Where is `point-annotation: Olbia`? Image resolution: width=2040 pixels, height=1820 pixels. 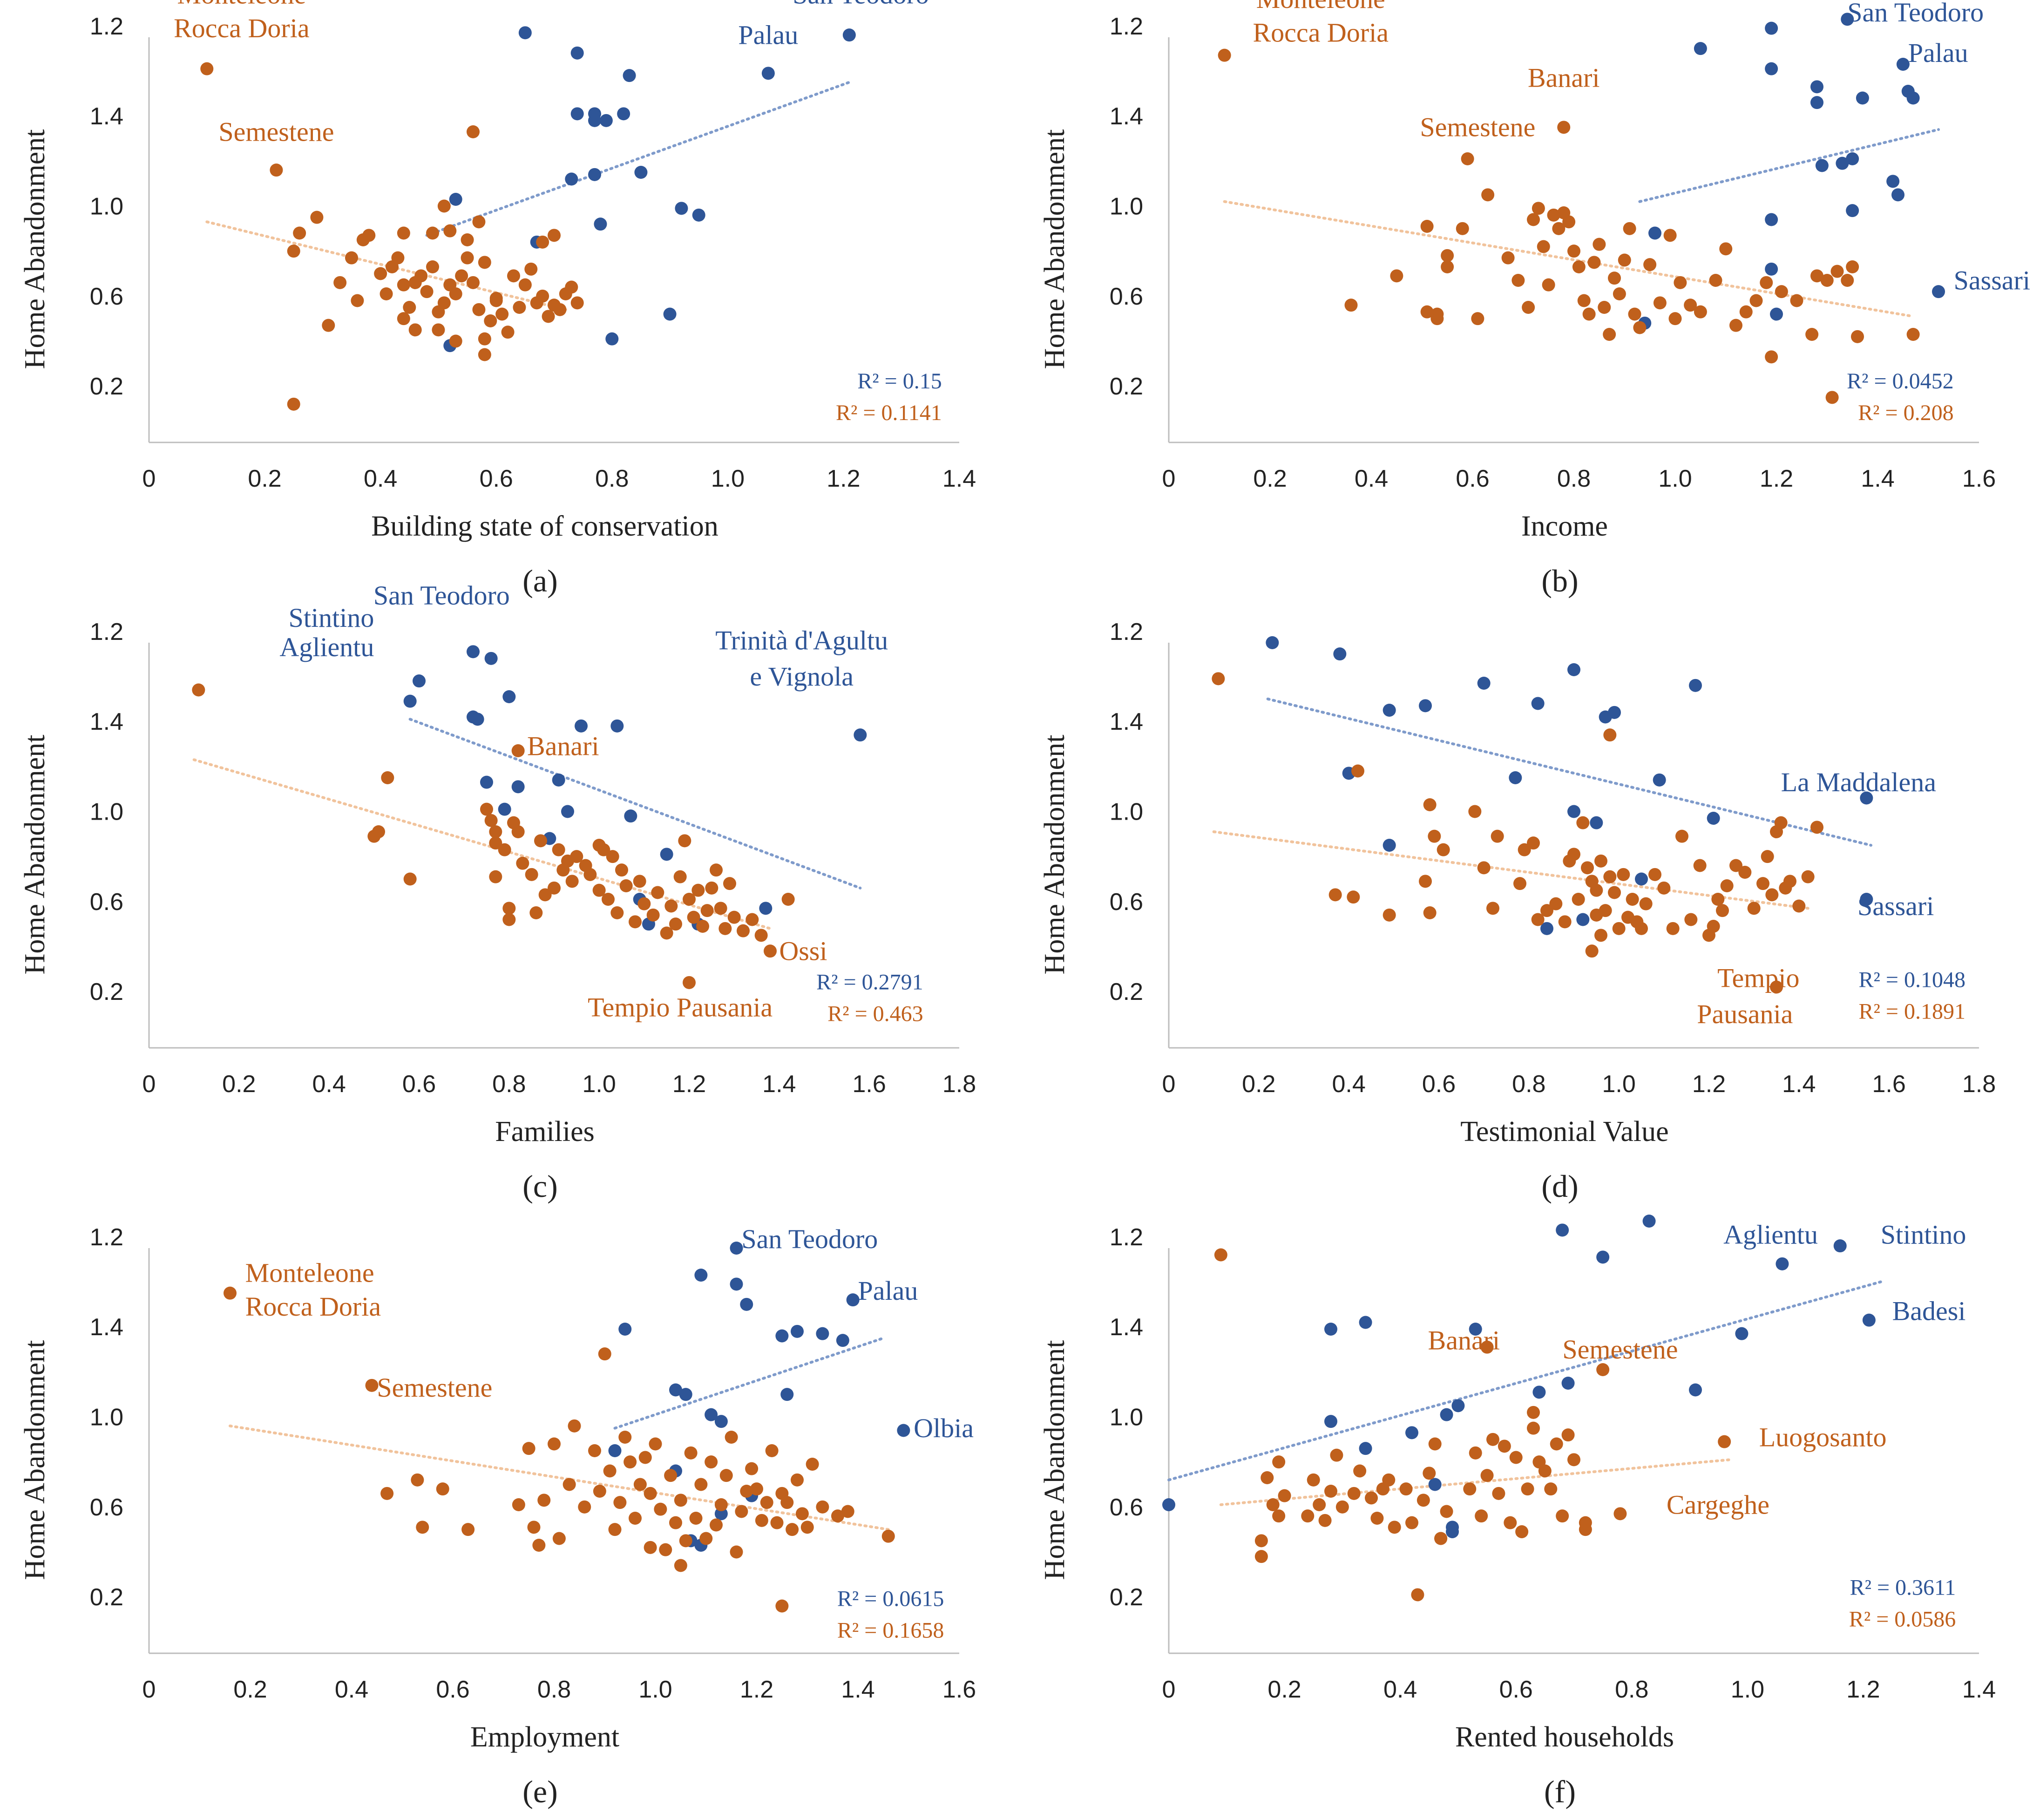 point-annotation: Olbia is located at coordinates (944, 1428).